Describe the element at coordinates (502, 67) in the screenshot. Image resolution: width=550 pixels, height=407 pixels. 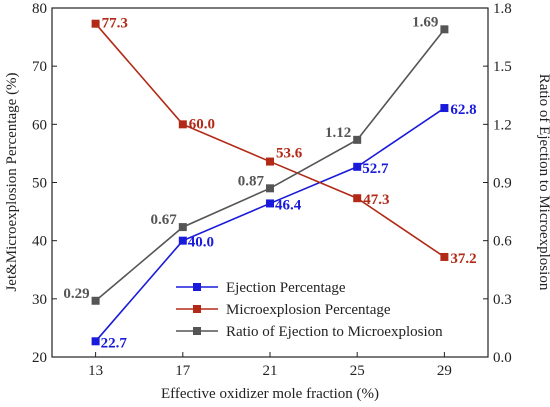
I see `right-tick-label: 1.5` at that location.